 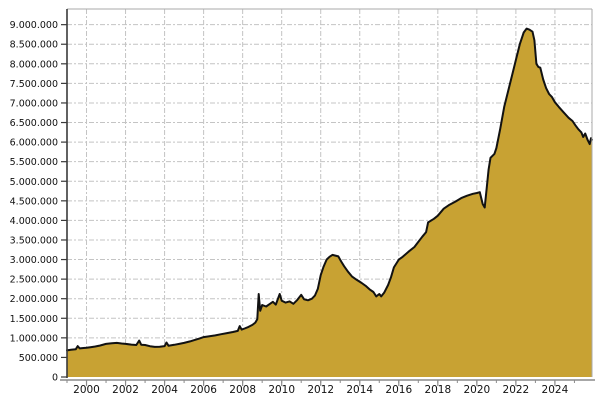 What do you see at coordinates (242, 390) in the screenshot?
I see `x-tick-label: 2008` at bounding box center [242, 390].